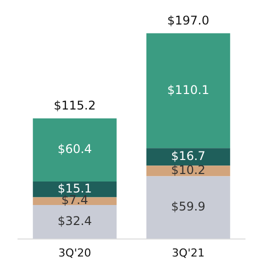  Describe the element at coordinates (75, 105) in the screenshot. I see `total-label: $115.2` at that location.